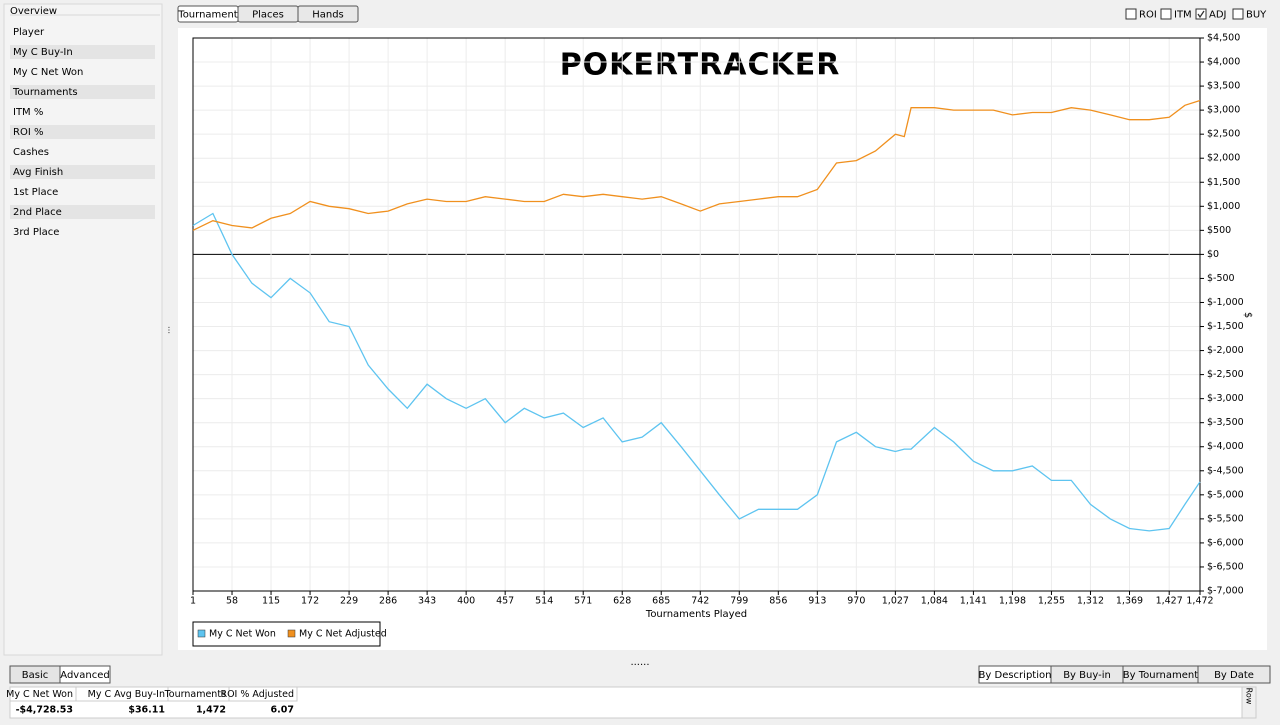 Image resolution: width=1280 pixels, height=725 pixels. What do you see at coordinates (700, 601) in the screenshot?
I see `x-tick-label: 742` at bounding box center [700, 601].